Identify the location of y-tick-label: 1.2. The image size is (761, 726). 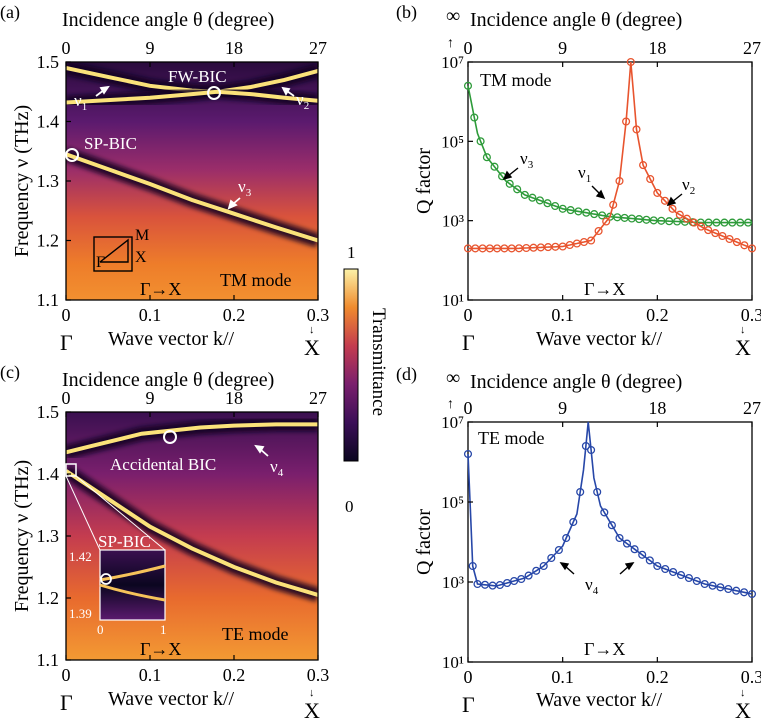
(48, 598).